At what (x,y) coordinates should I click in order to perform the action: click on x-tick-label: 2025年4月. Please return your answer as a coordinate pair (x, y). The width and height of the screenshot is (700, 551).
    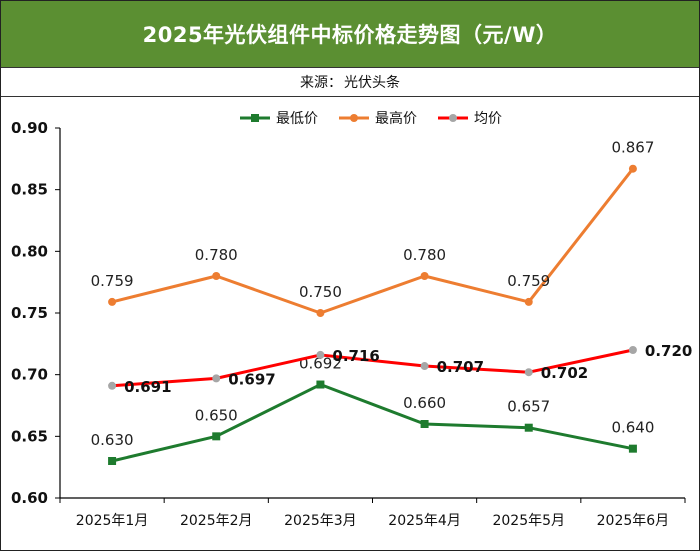
    Looking at the image, I should click on (424, 521).